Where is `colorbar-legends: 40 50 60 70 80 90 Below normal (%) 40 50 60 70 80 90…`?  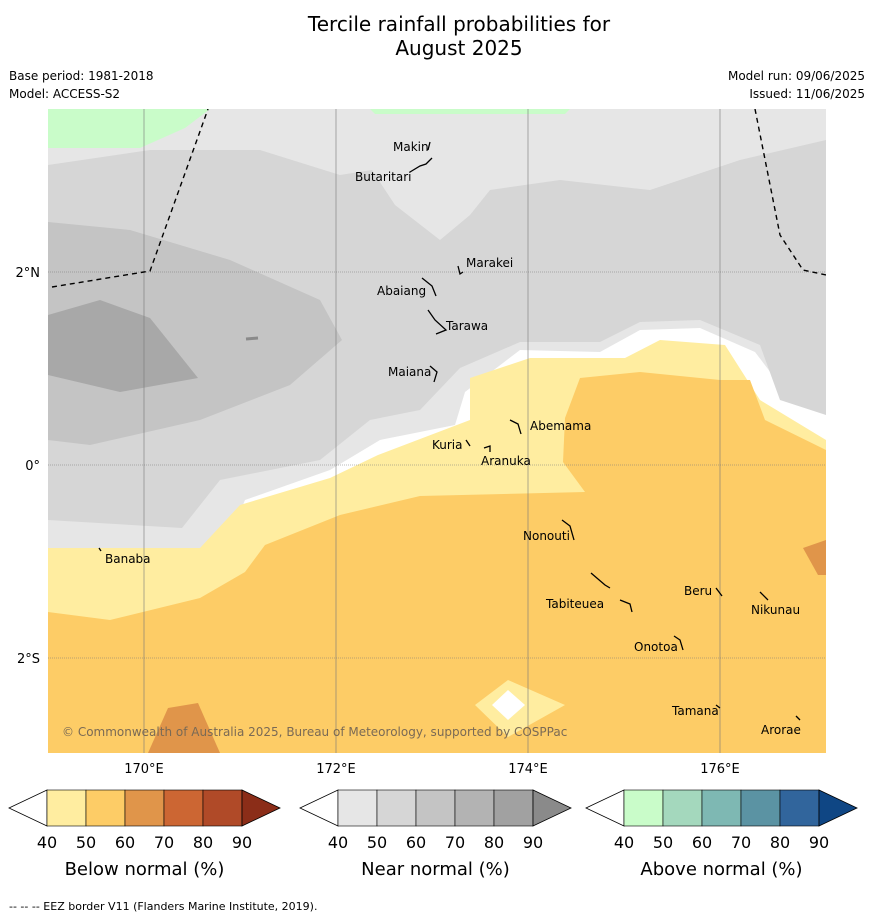 colorbar-legends: 40 50 60 70 80 90 Below normal (%) 40 50 60 70 80 90… is located at coordinates (433, 834).